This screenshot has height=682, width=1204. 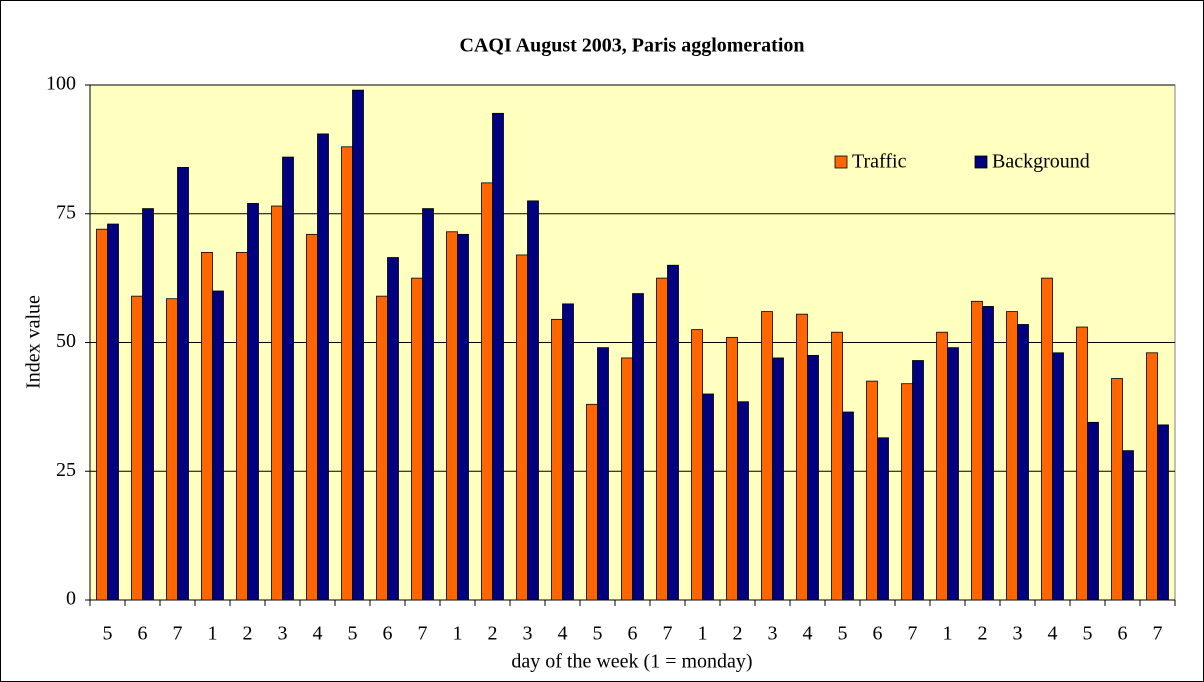 I want to click on x-axis-title: day of the week (1 = monday), so click(x=631, y=662).